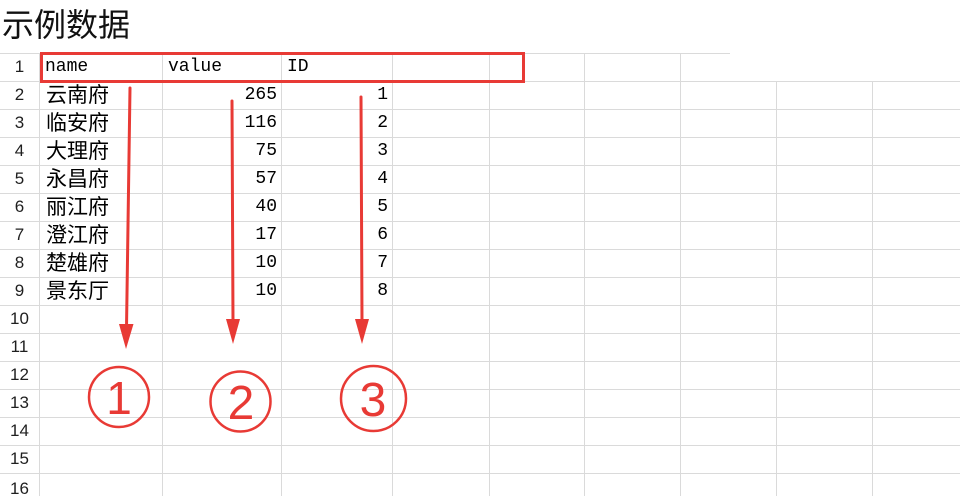 The height and width of the screenshot is (496, 960). Describe the element at coordinates (441, 404) in the screenshot. I see `cell-d13` at that location.